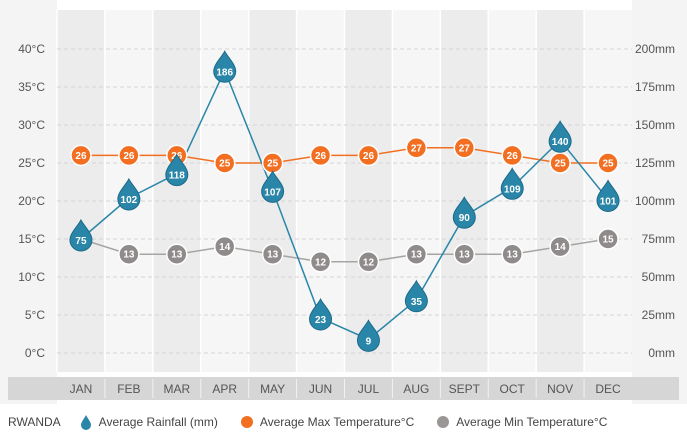  Describe the element at coordinates (176, 389) in the screenshot. I see `x-tick-label: MAR` at that location.